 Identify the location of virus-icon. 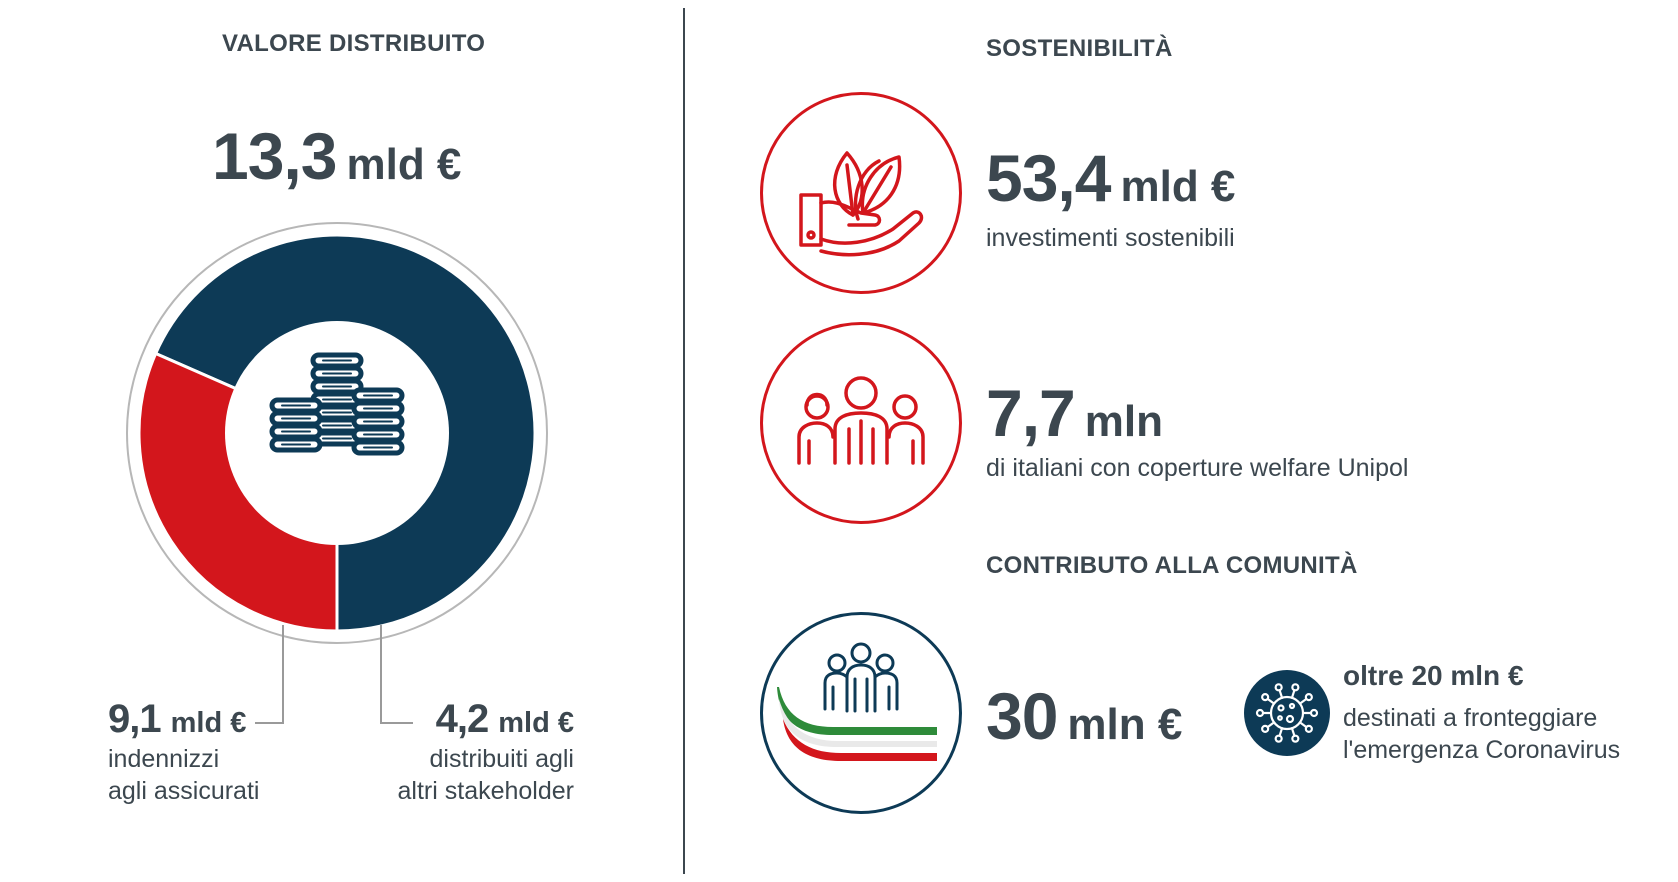
(1287, 713).